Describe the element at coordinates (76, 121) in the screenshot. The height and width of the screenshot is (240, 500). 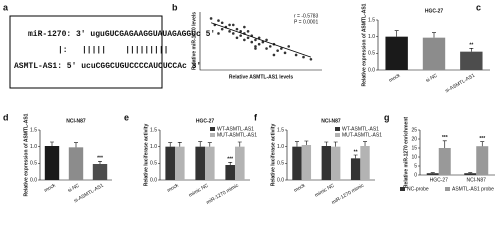
I see `chart-title: NCI-N87` at that location.